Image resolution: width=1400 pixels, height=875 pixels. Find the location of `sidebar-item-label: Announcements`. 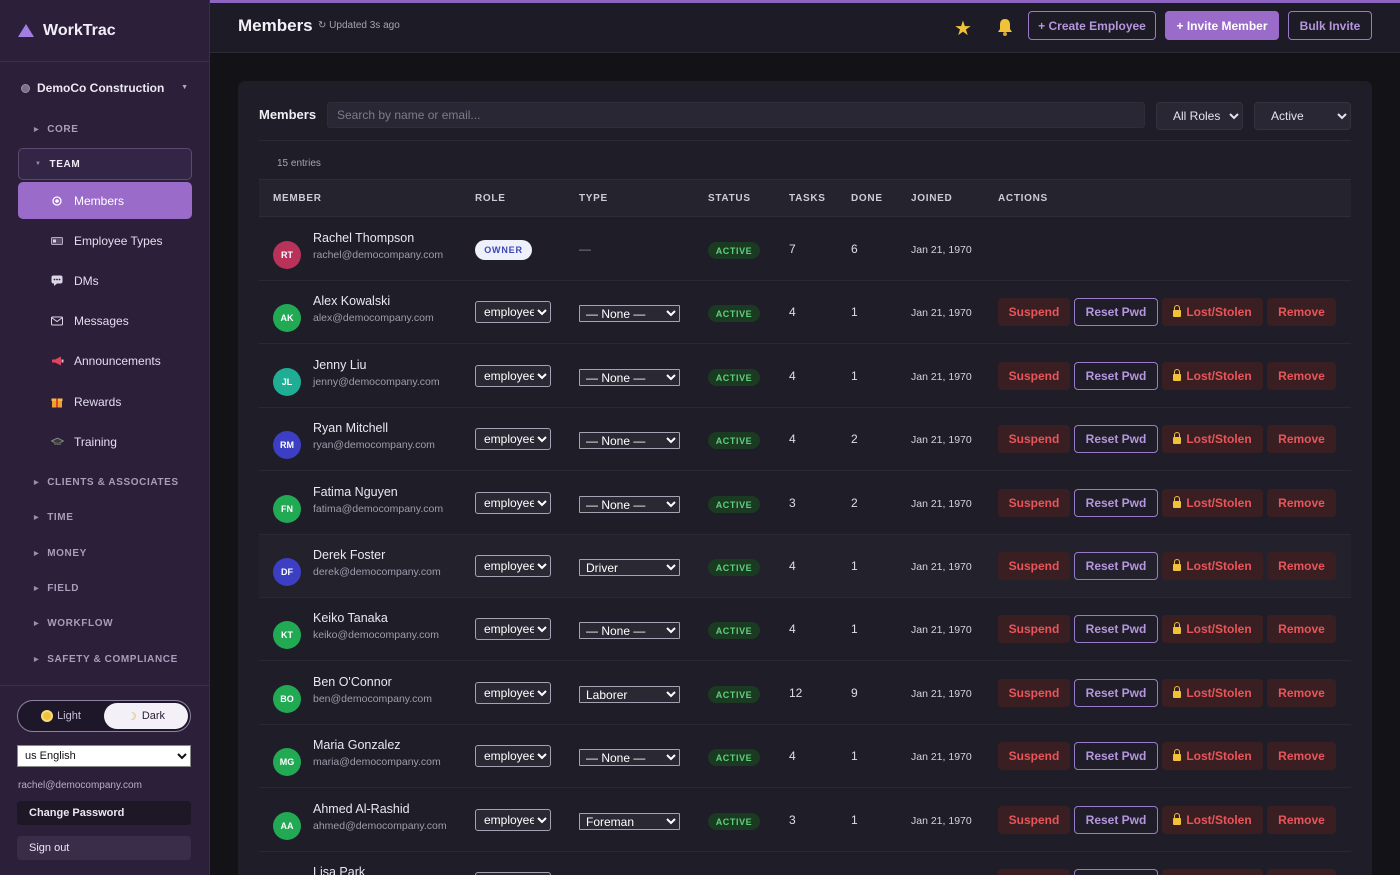

sidebar-item-label: Announcements is located at coordinates (117, 360).